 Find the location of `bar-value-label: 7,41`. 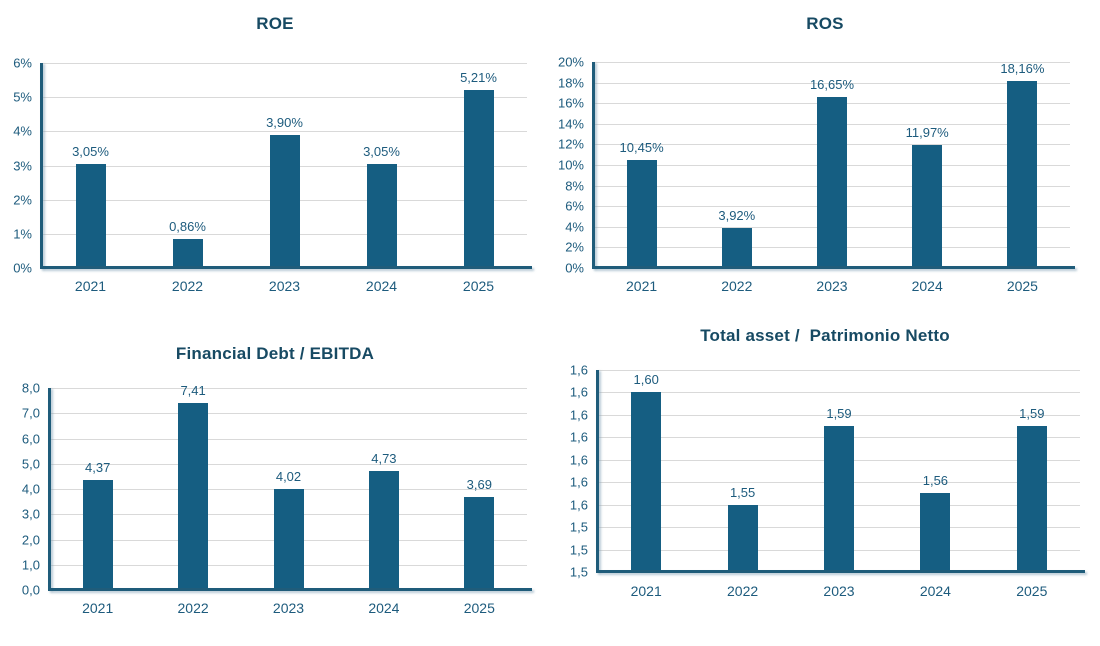

bar-value-label: 7,41 is located at coordinates (193, 390).